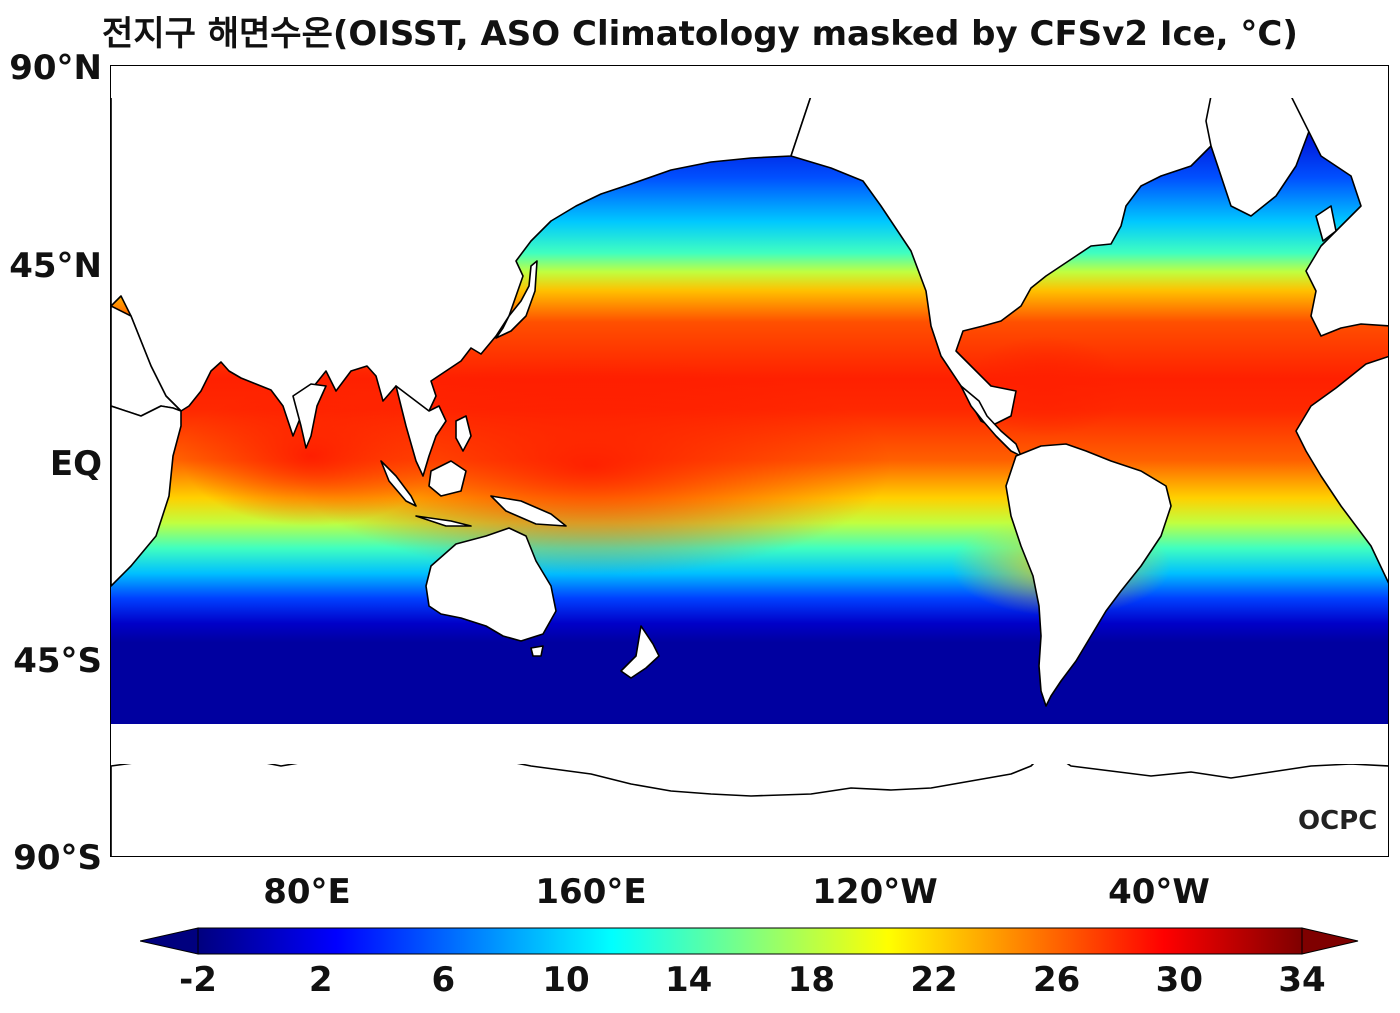 The image size is (1400, 1013). Describe the element at coordinates (75, 464) in the screenshot. I see `lat-label-eq: EQ` at that location.